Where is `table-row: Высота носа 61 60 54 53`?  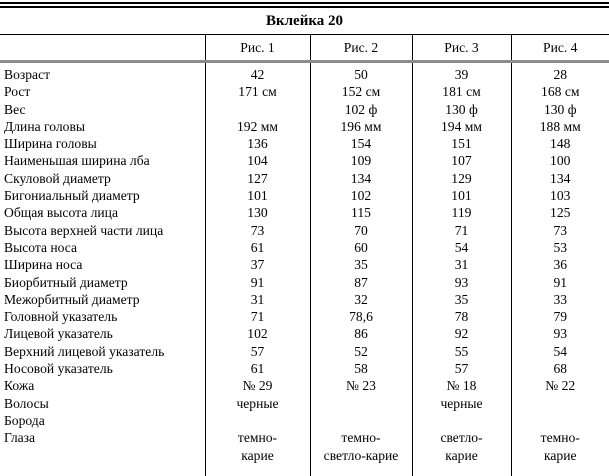 table-row: Высота носа 61 60 54 53 is located at coordinates (304, 247).